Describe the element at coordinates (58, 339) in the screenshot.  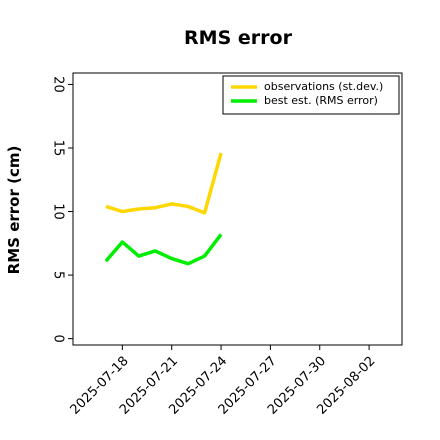
I see `y-tick-label: 0` at that location.